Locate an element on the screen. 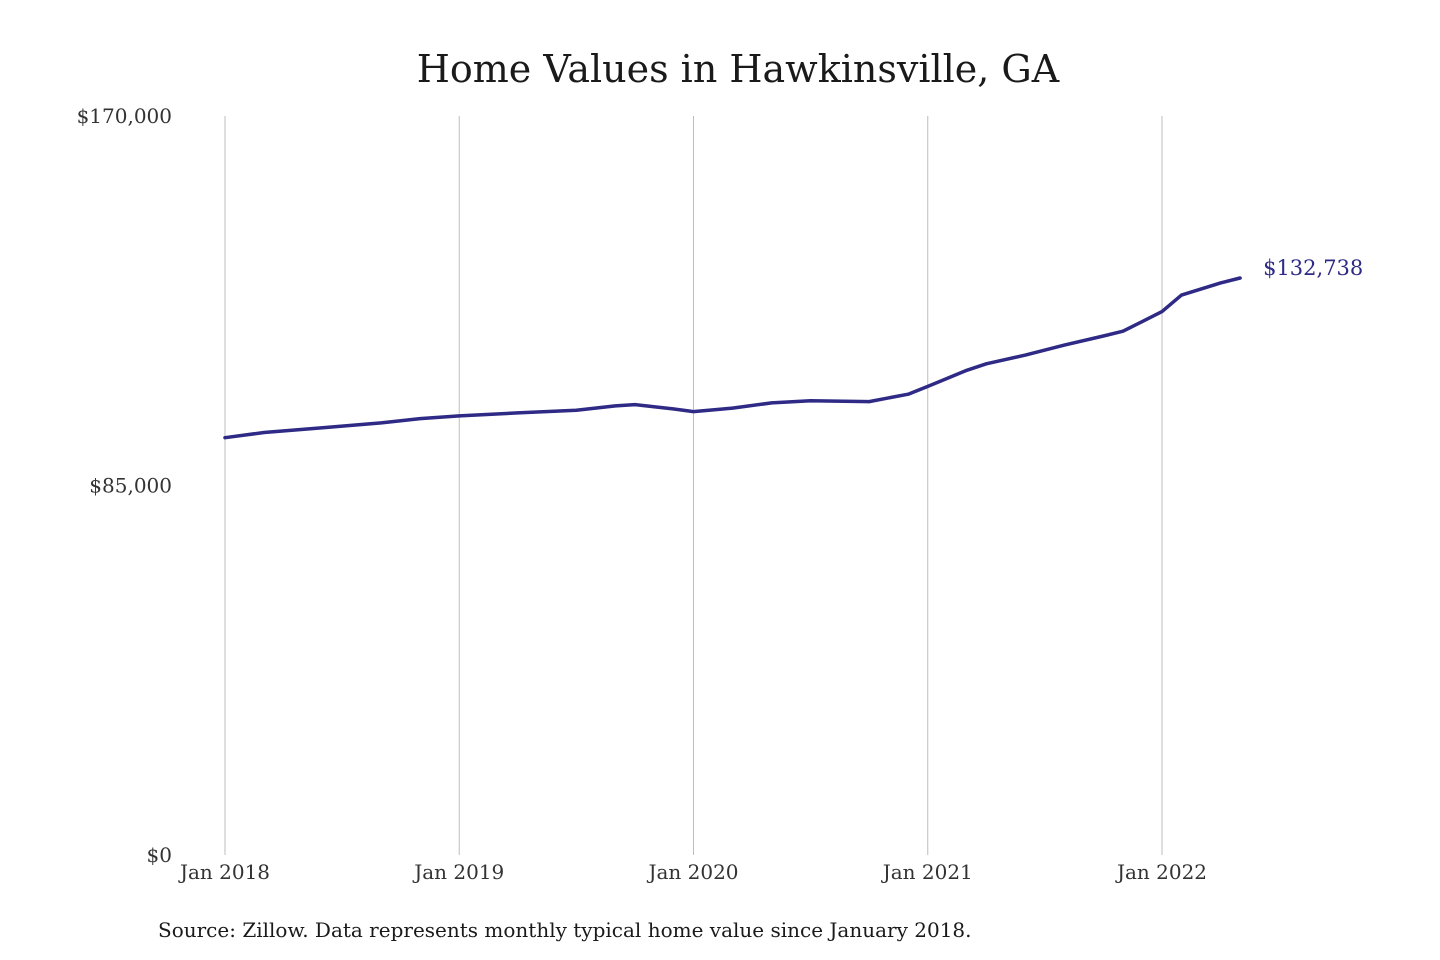 This screenshot has width=1440, height=960. series-line is located at coordinates (732, 358).